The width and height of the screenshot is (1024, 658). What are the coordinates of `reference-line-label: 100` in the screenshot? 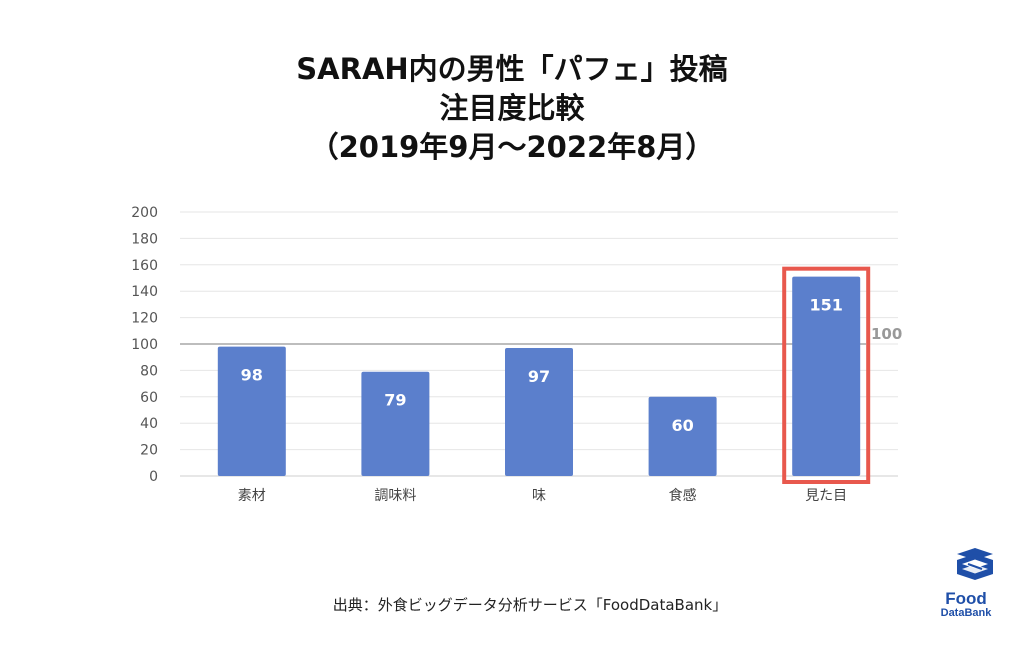 It's located at (886, 334).